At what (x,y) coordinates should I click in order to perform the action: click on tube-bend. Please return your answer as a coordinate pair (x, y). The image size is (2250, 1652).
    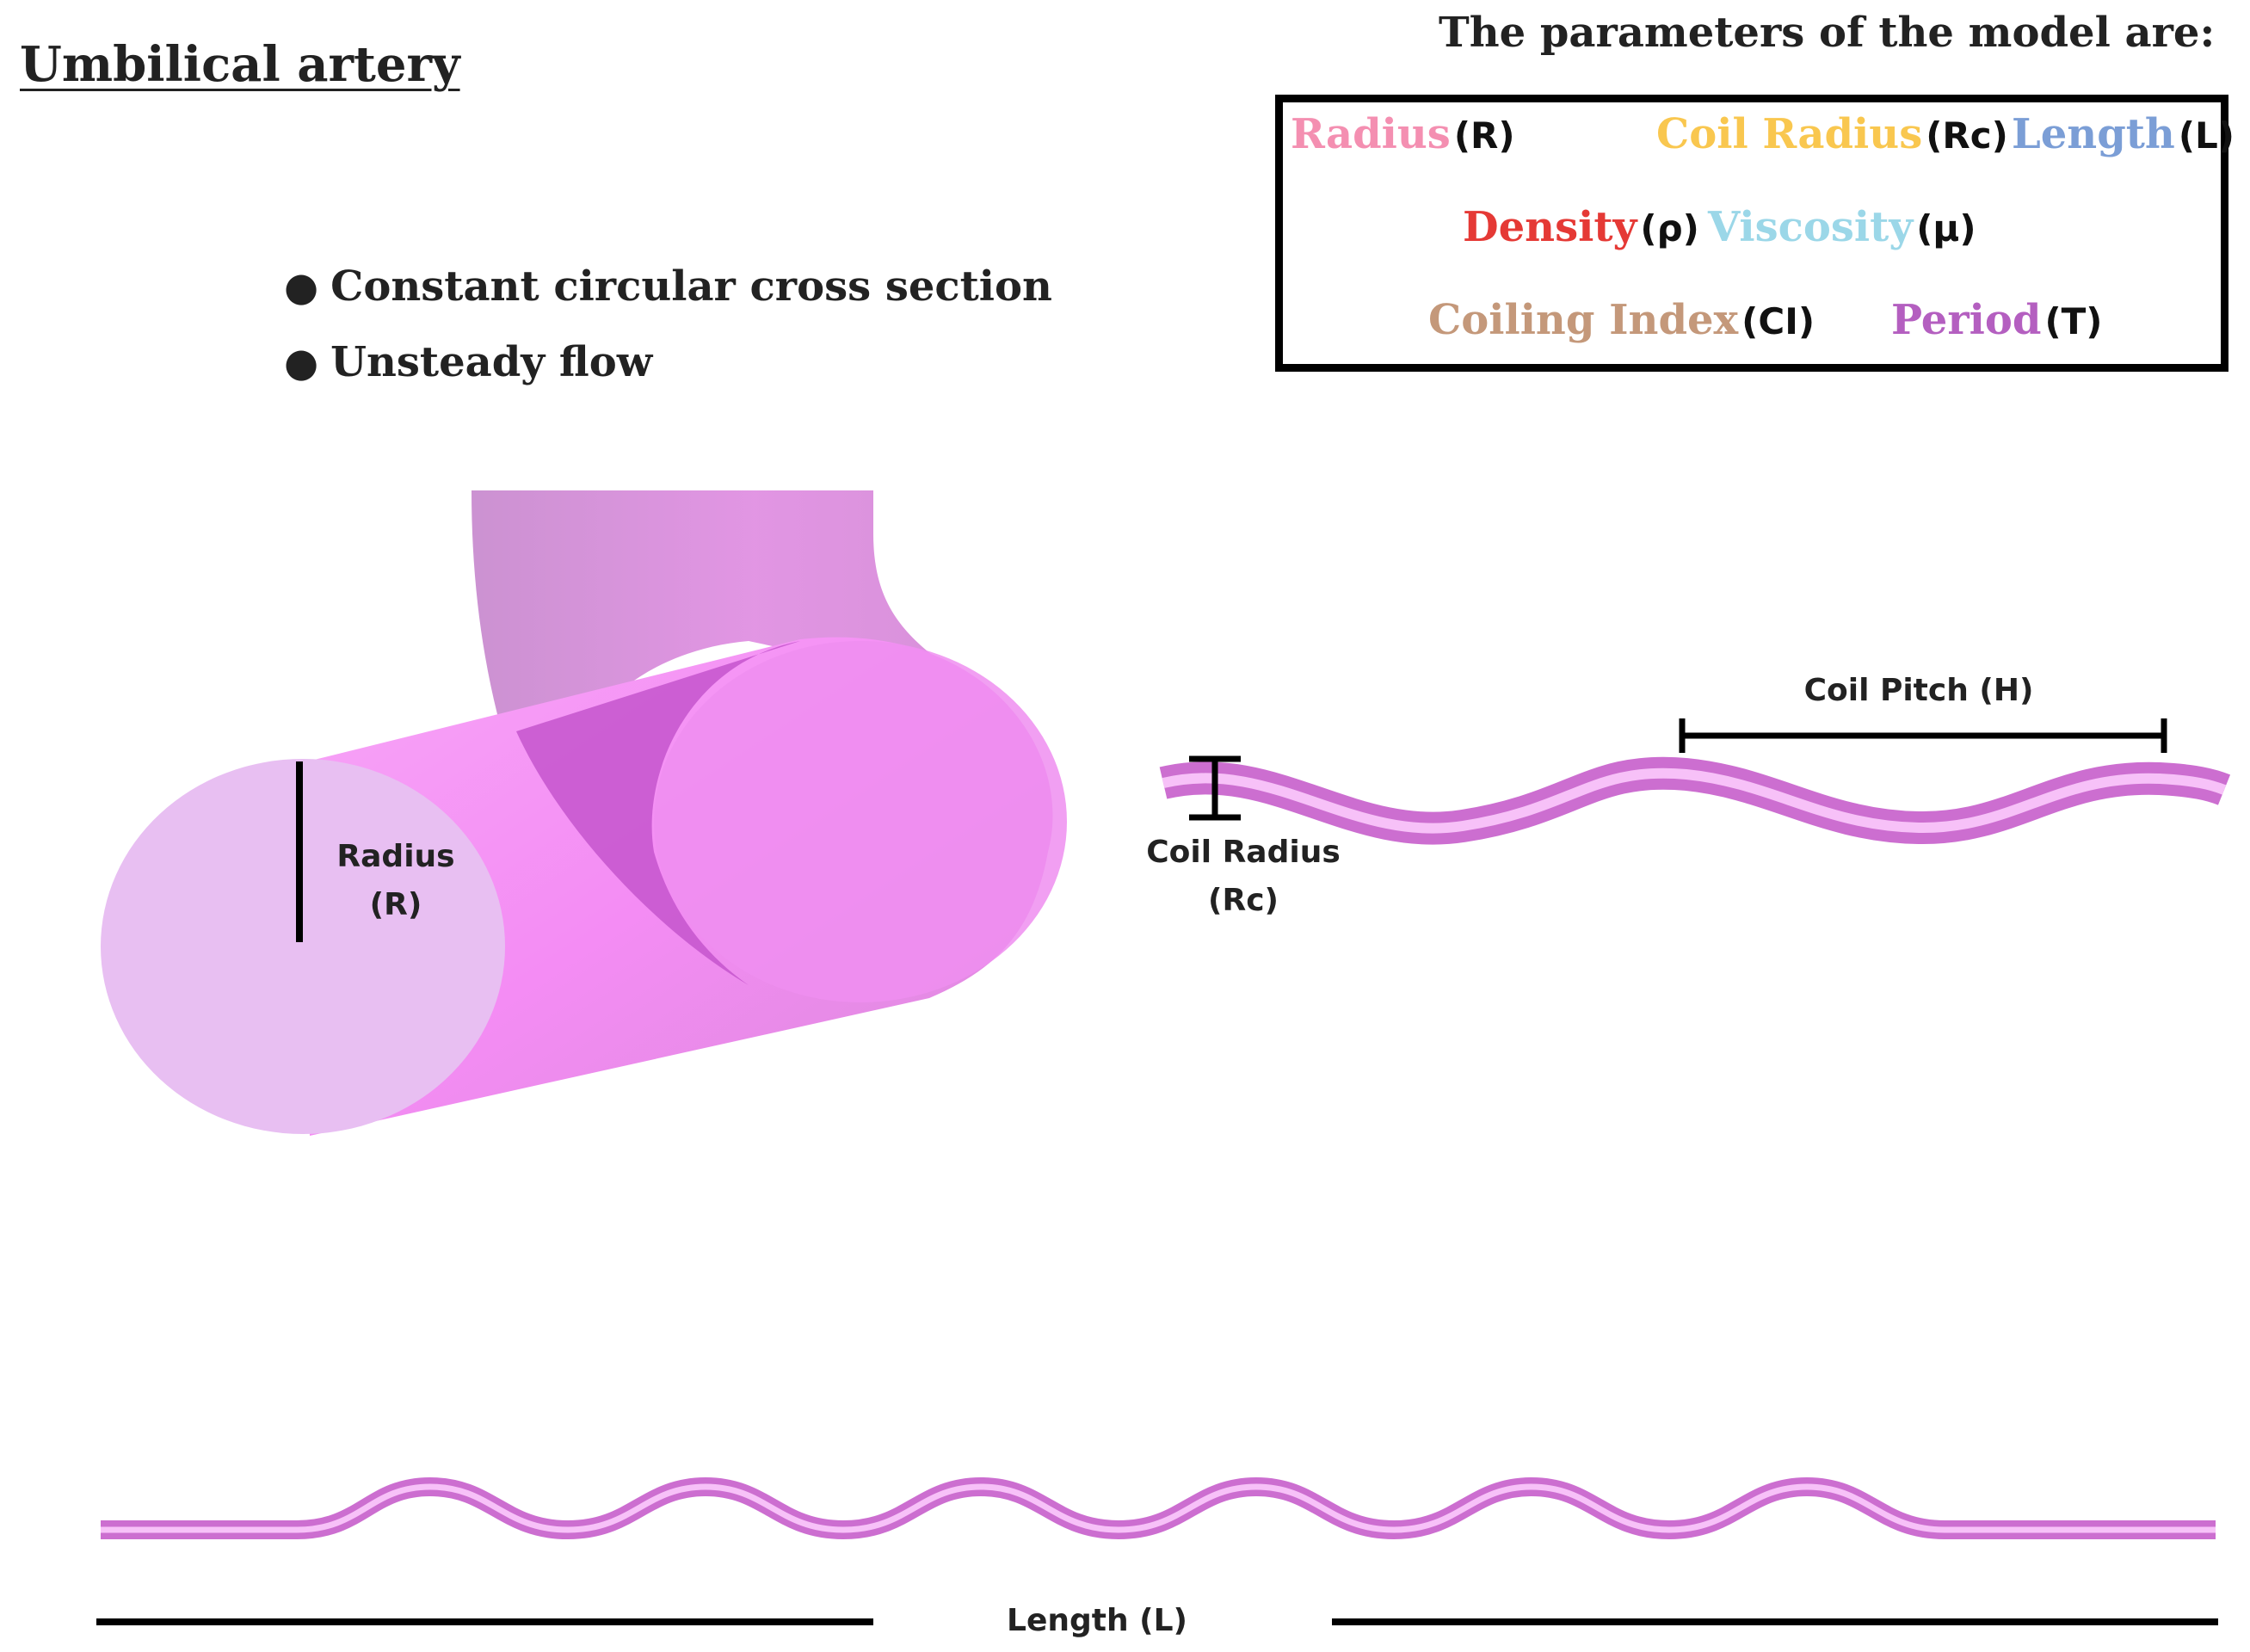
    Looking at the image, I should click on (707, 675).